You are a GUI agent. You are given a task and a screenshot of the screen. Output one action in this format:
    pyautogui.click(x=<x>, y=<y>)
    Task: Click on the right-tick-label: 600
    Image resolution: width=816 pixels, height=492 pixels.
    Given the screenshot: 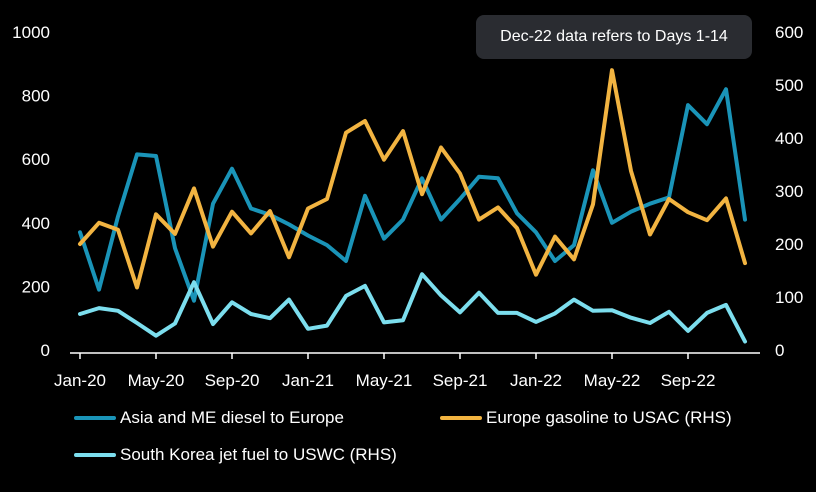 What is the action you would take?
    pyautogui.click(x=789, y=32)
    